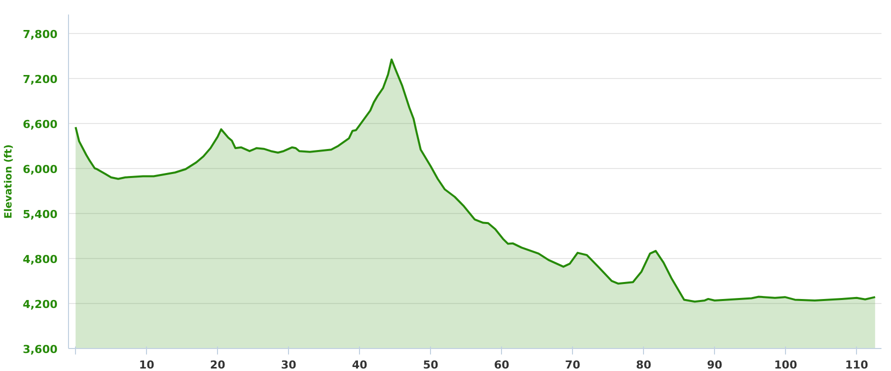 This screenshot has height=371, width=891. What do you see at coordinates (360, 364) in the screenshot?
I see `x-tick-label: 40` at bounding box center [360, 364].